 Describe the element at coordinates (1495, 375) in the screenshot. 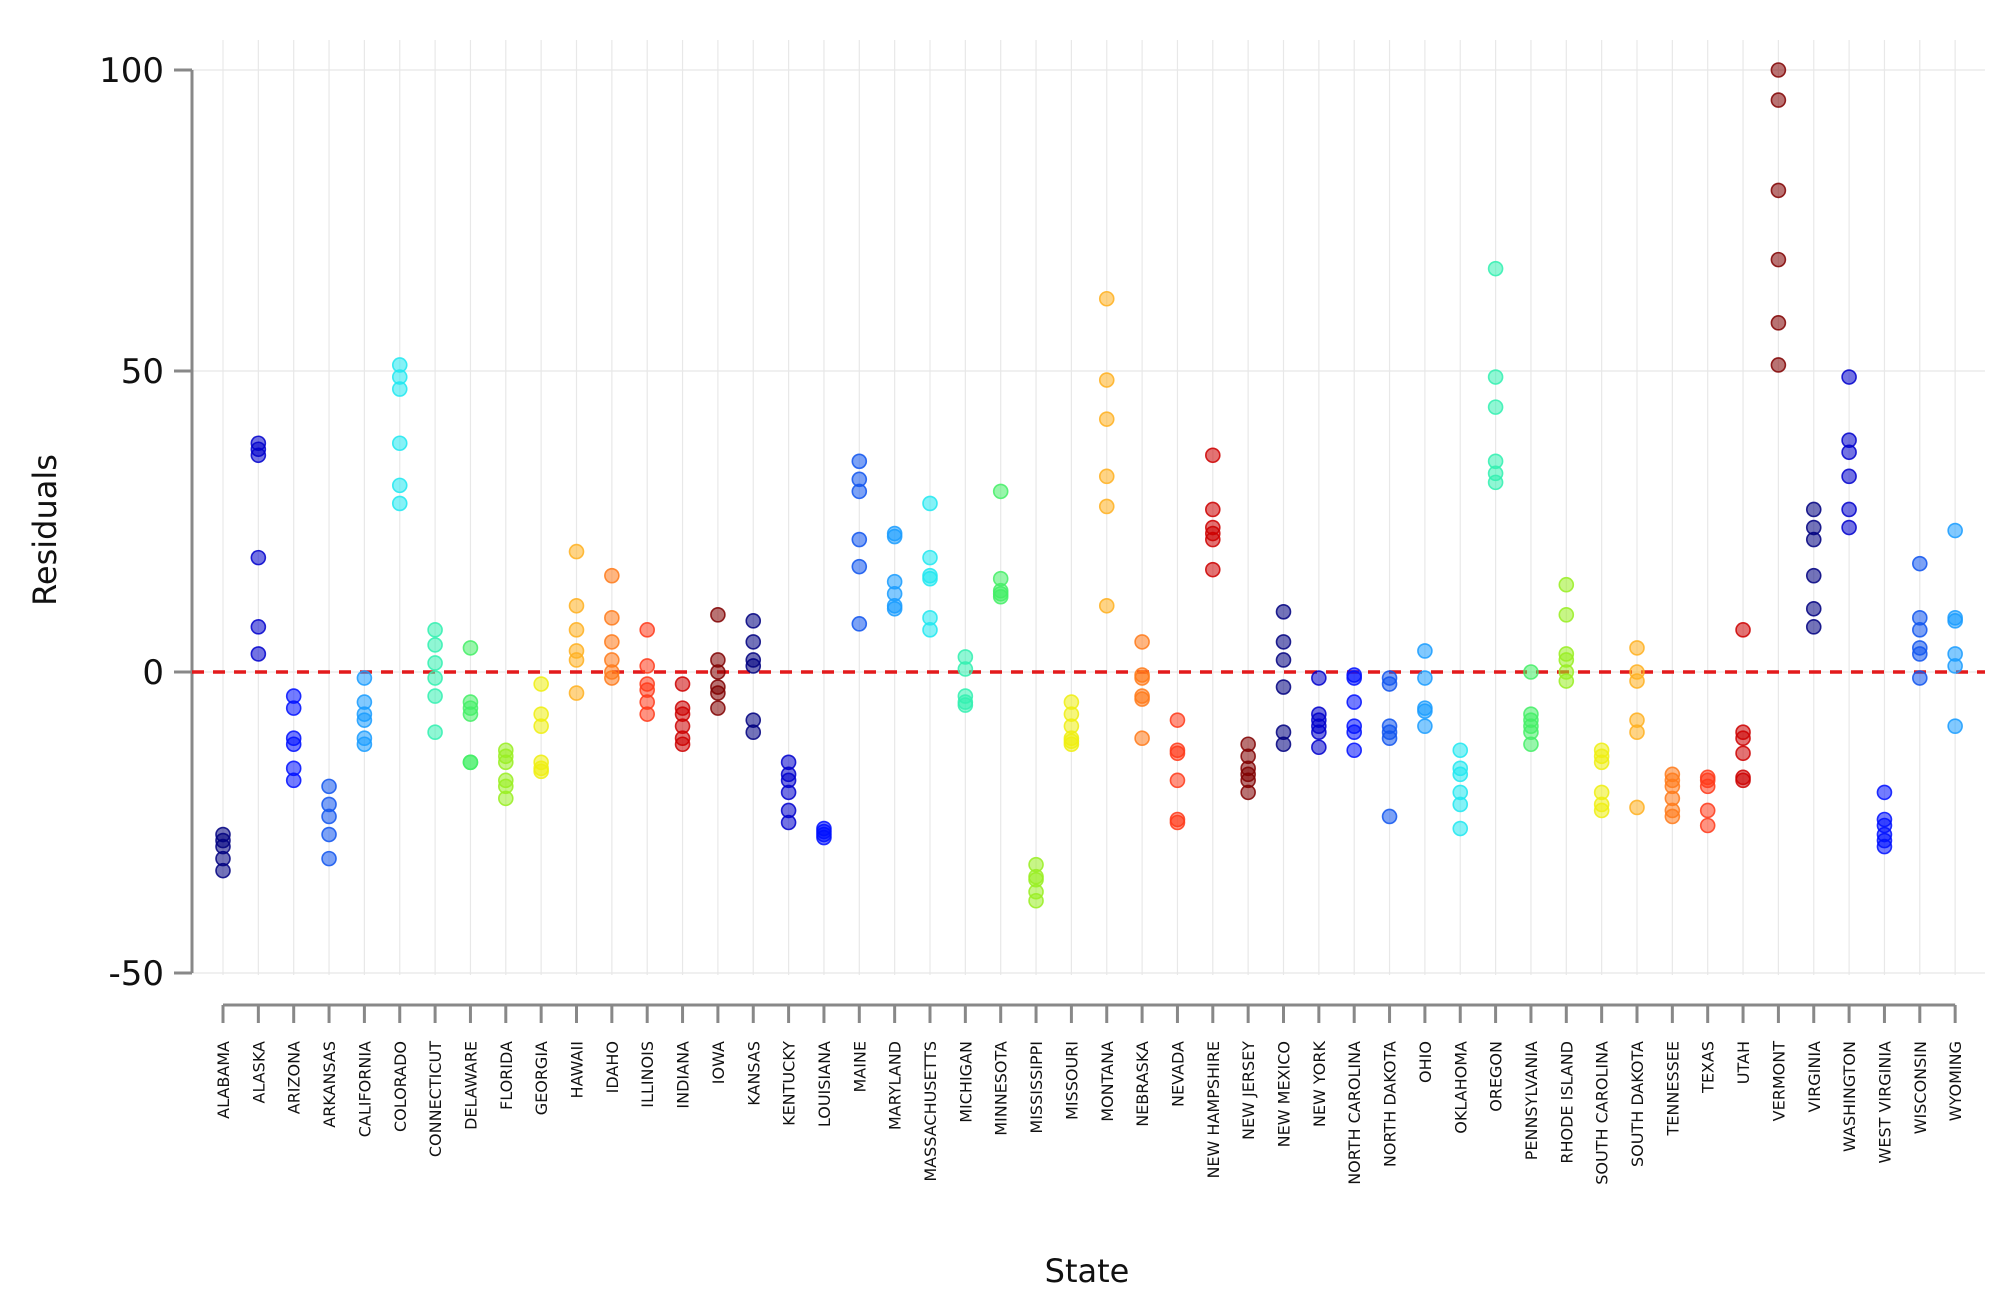

I see `series-oregon` at that location.